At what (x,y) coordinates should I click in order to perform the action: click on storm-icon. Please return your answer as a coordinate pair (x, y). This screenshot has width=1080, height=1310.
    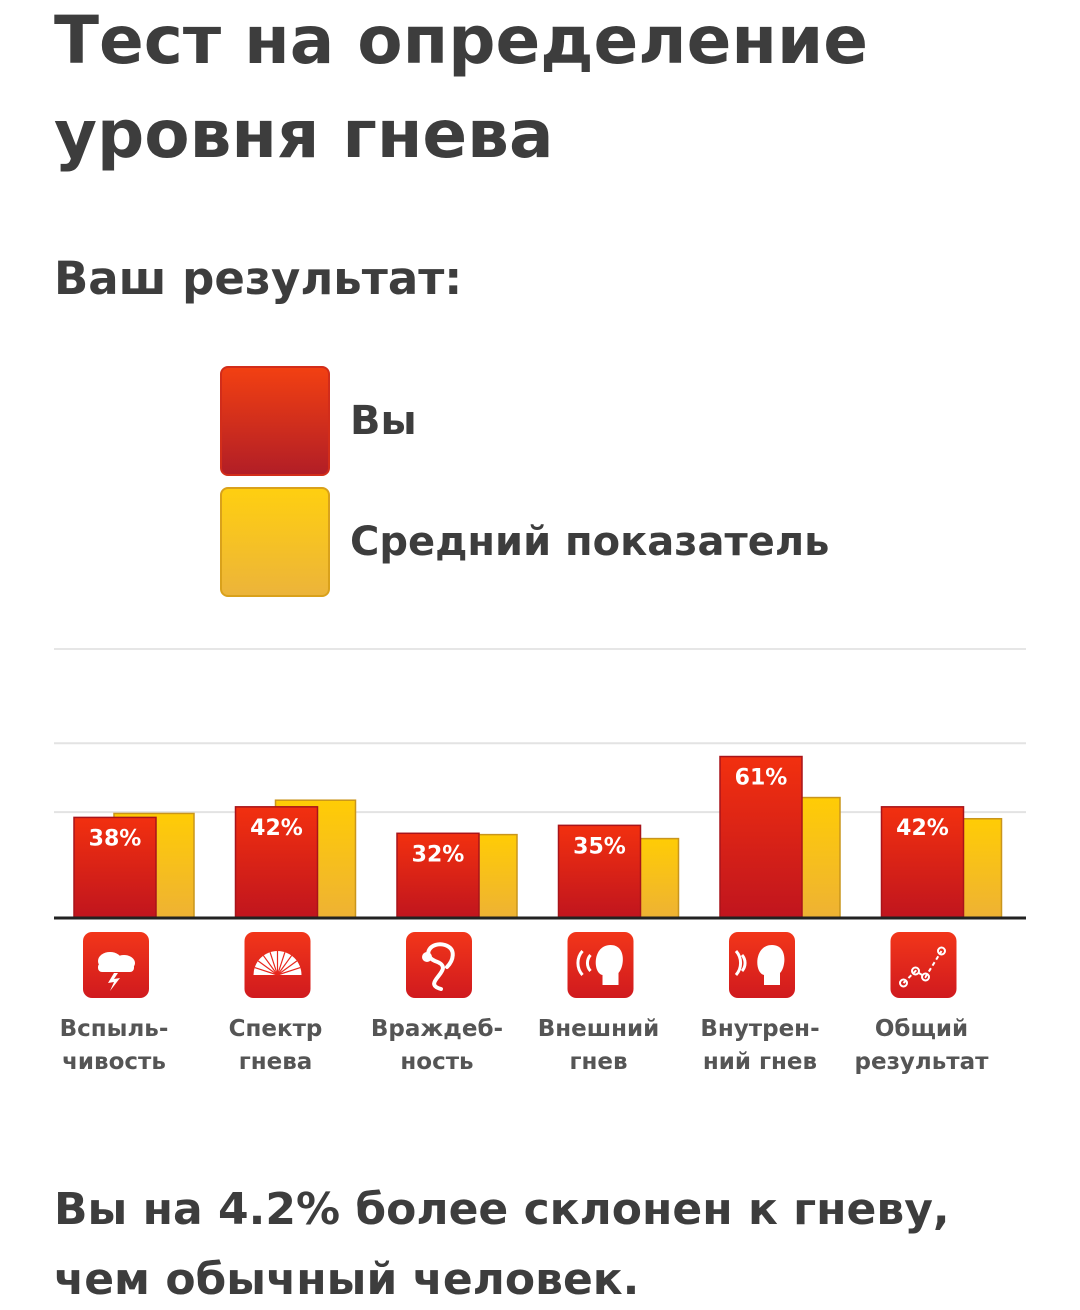
    Looking at the image, I should click on (116, 965).